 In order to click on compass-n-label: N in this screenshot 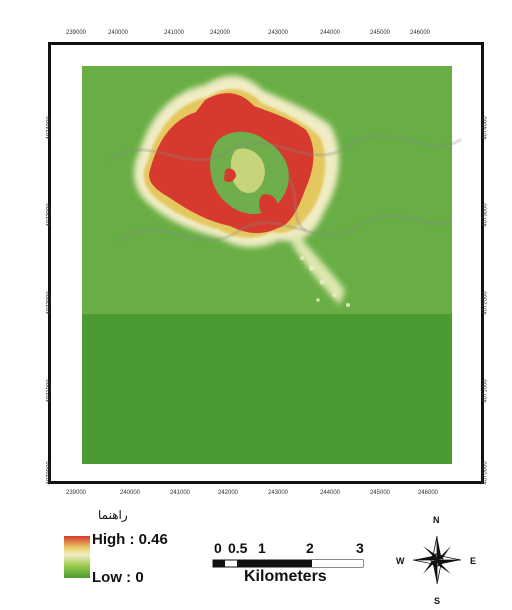, I will do `click(436, 520)`.